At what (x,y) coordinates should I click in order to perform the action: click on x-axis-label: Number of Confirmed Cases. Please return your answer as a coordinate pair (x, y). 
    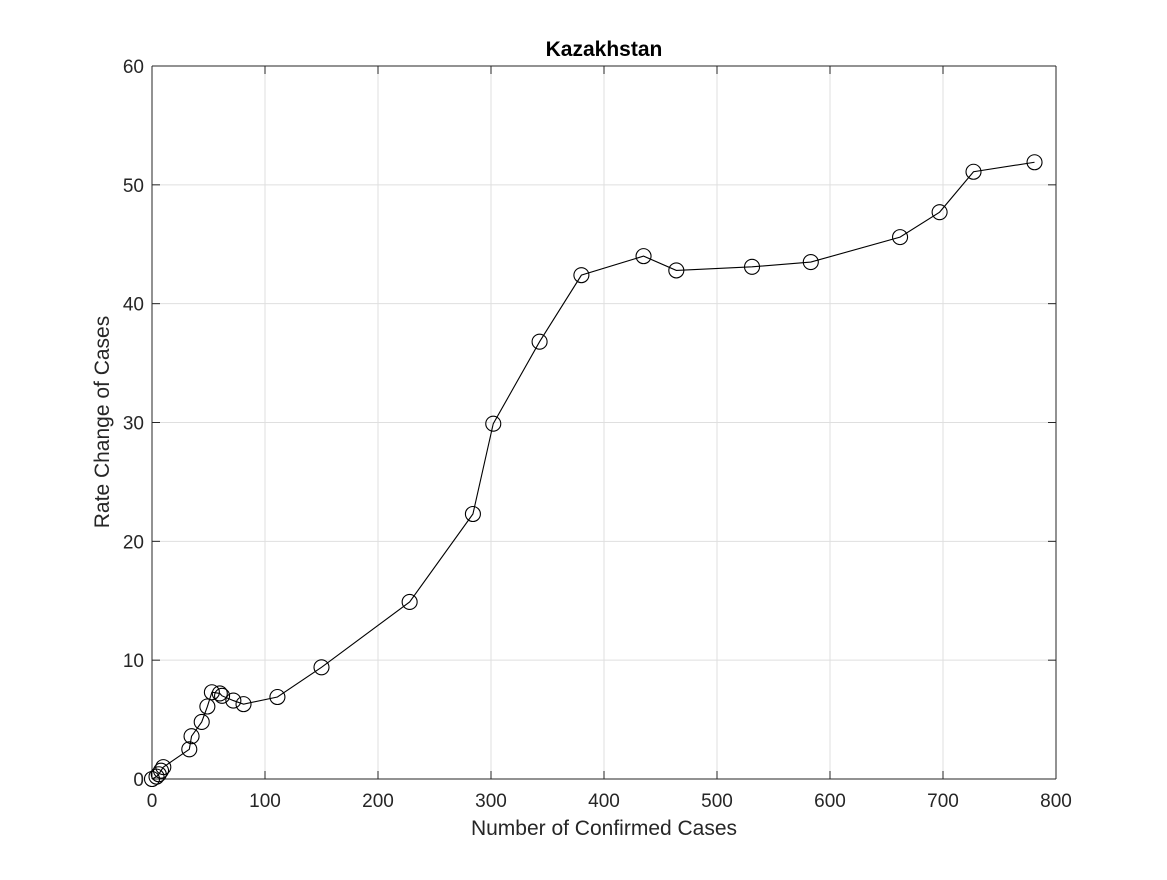
    Looking at the image, I should click on (604, 828).